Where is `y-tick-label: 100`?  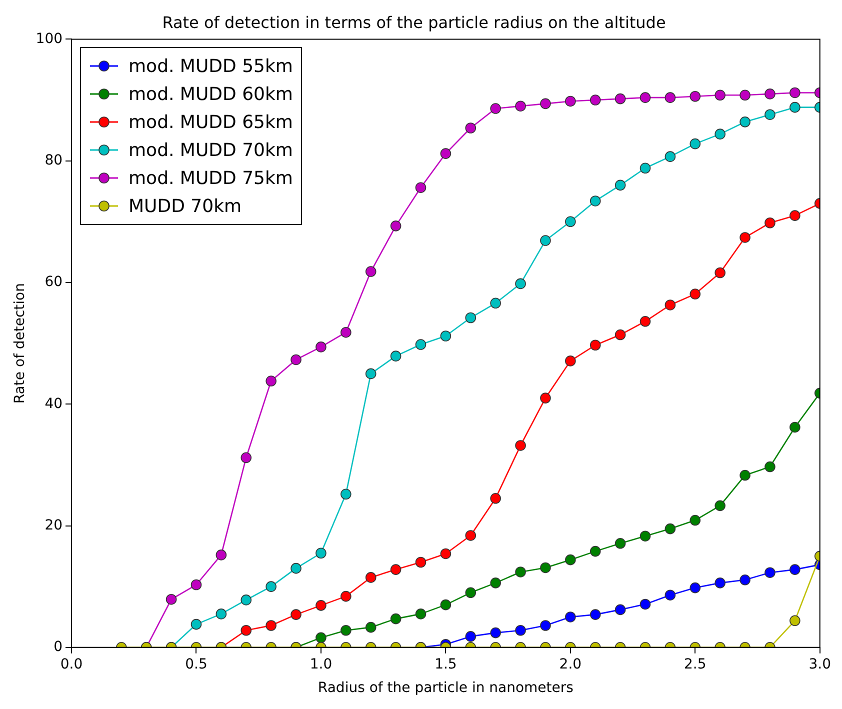
y-tick-label: 100 is located at coordinates (49, 38).